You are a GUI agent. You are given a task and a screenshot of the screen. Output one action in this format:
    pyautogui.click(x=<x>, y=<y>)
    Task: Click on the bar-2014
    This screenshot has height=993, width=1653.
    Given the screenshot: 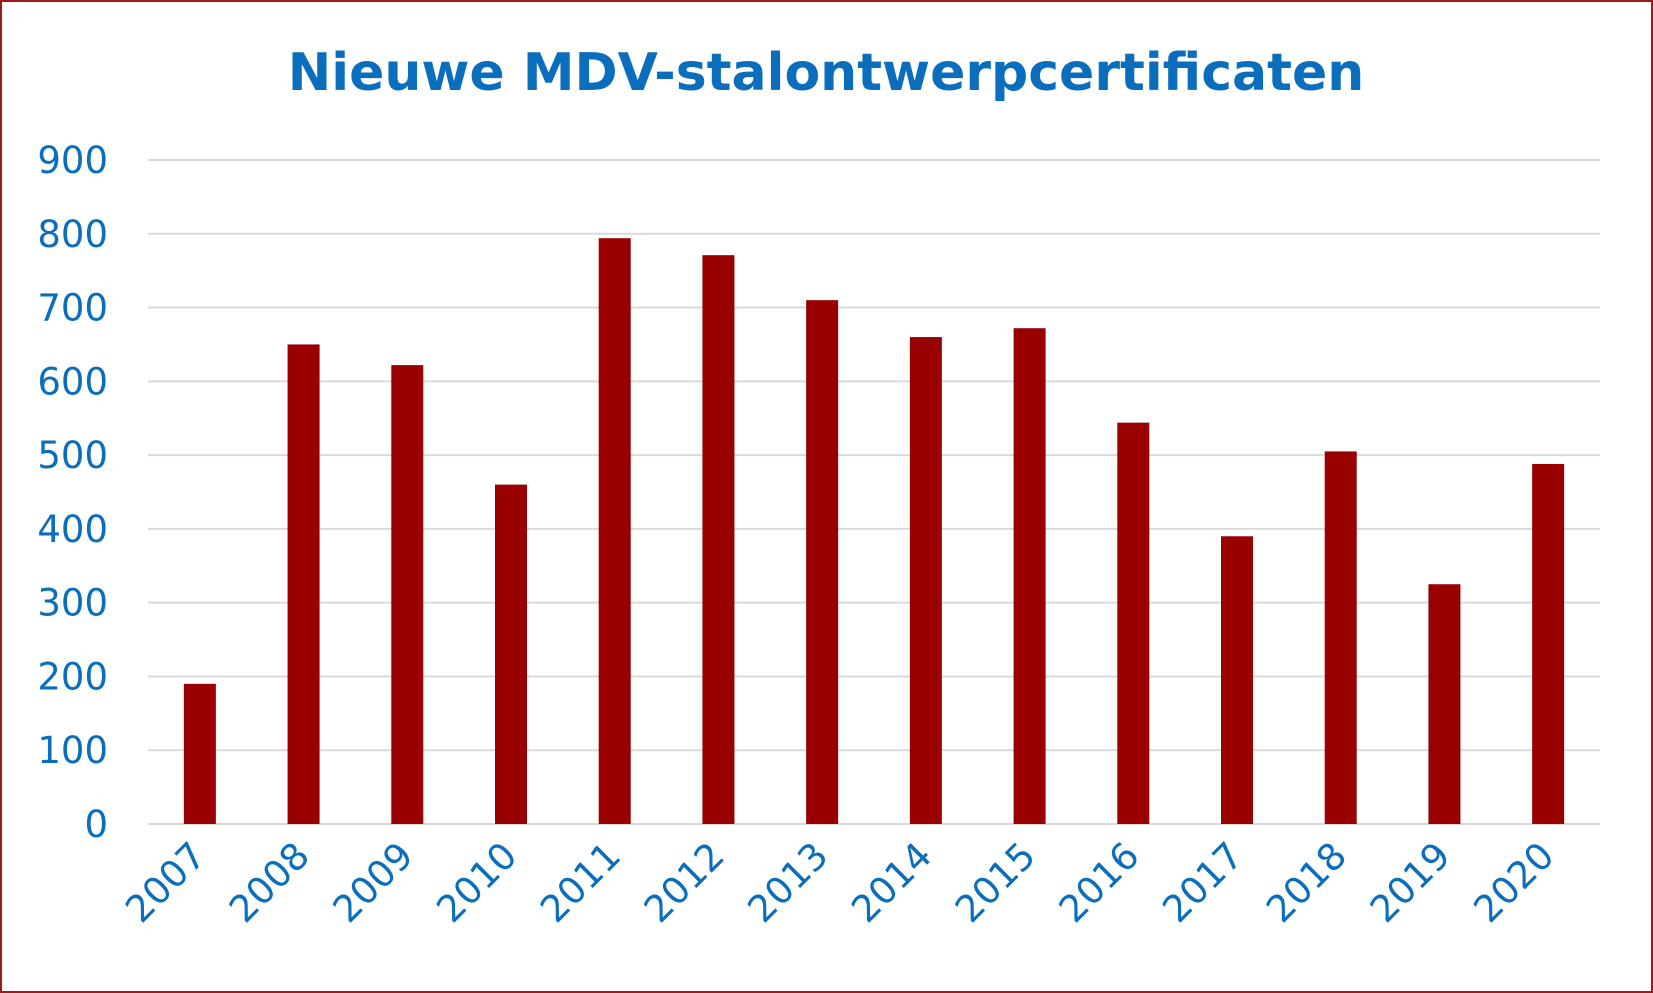 What is the action you would take?
    pyautogui.click(x=925, y=580)
    